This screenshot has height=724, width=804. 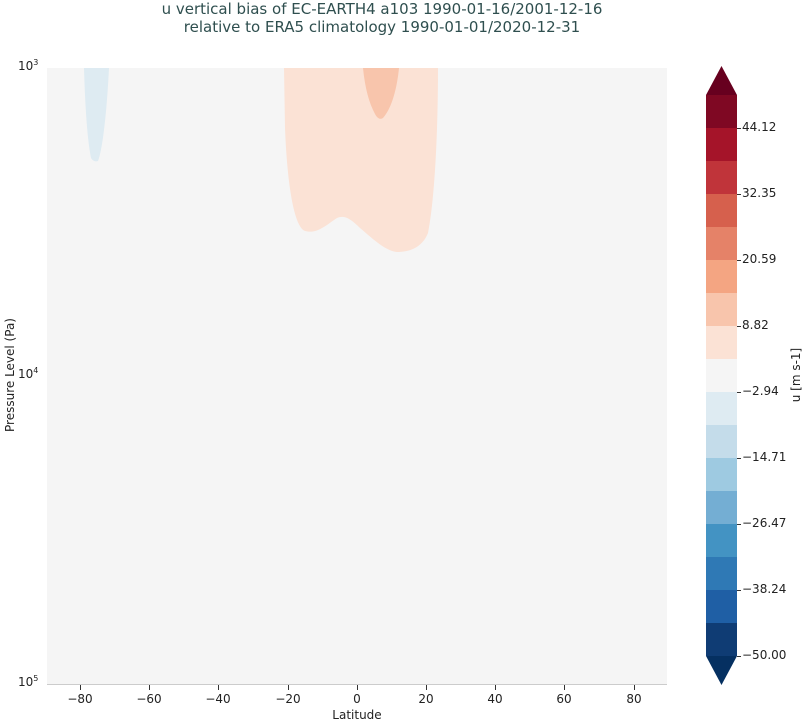 What do you see at coordinates (564, 699) in the screenshot?
I see `x-tick-label: 60` at bounding box center [564, 699].